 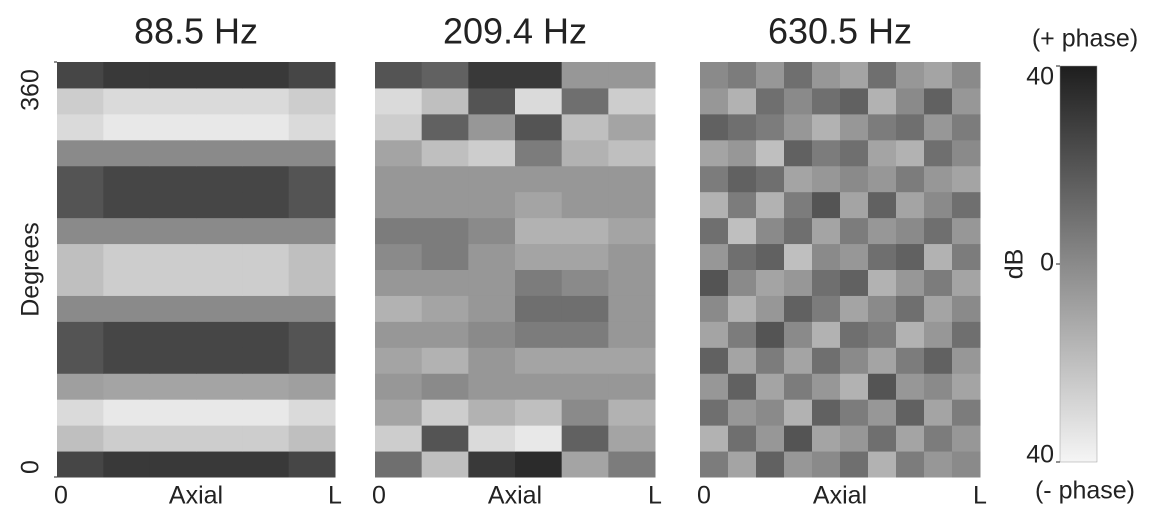 I want to click on x-tick-label: 0, so click(x=379, y=496).